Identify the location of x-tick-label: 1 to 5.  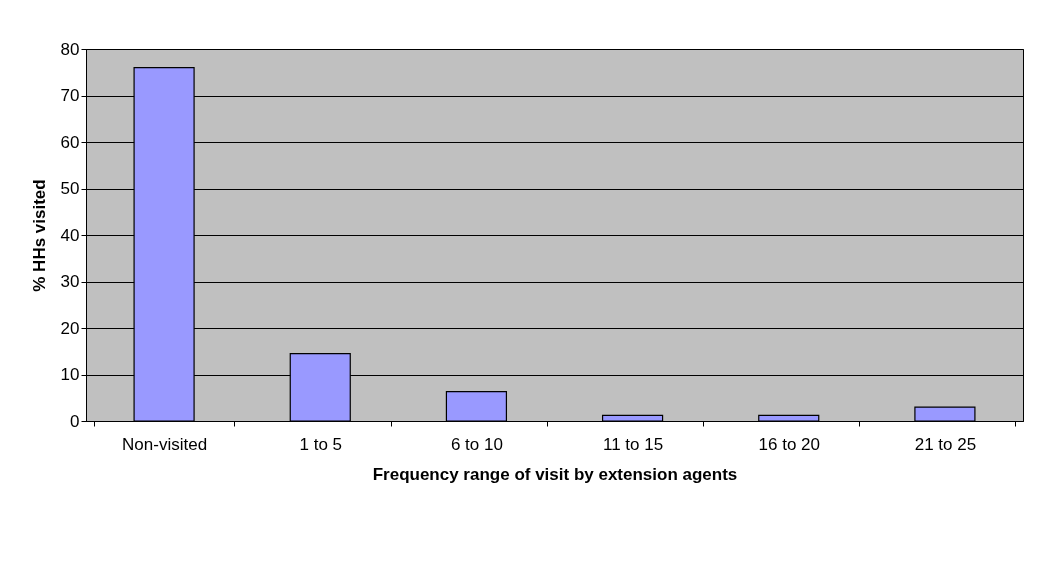
(321, 444).